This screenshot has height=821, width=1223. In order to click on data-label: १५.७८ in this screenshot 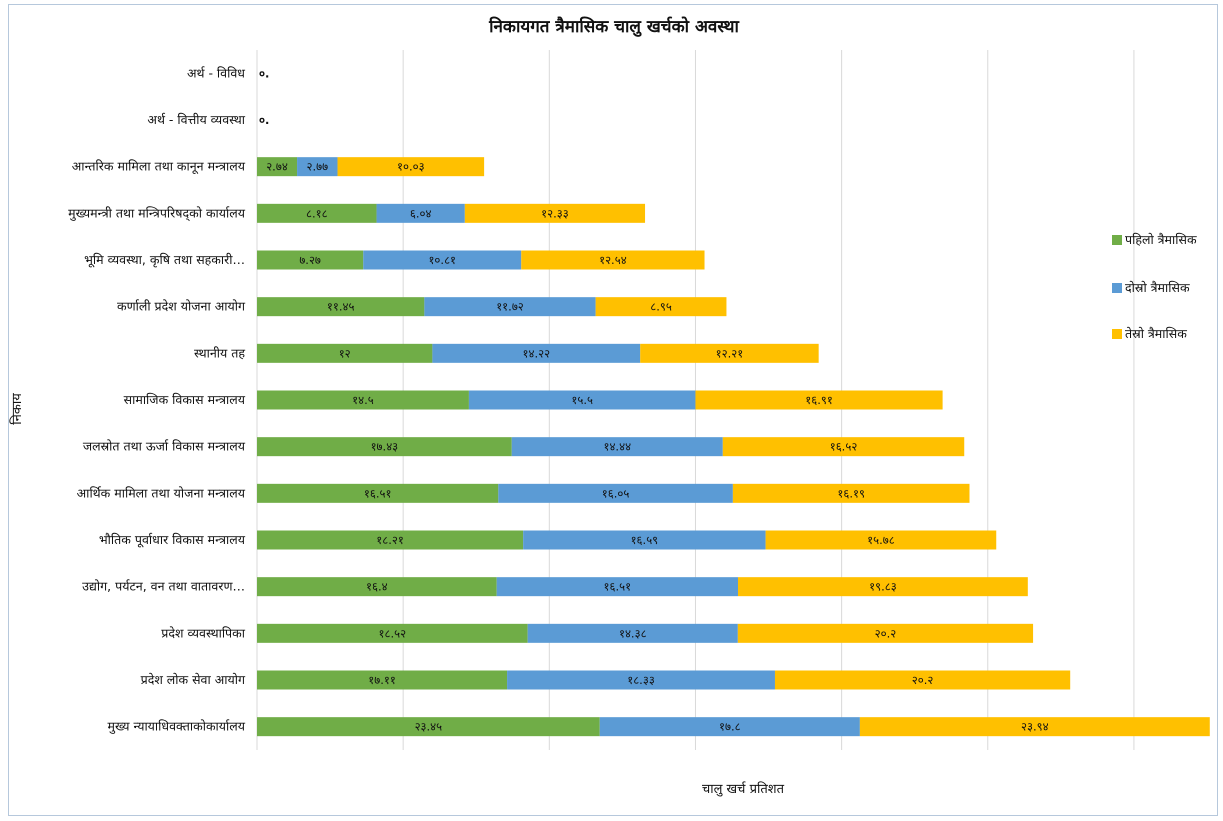, I will do `click(881, 540)`.